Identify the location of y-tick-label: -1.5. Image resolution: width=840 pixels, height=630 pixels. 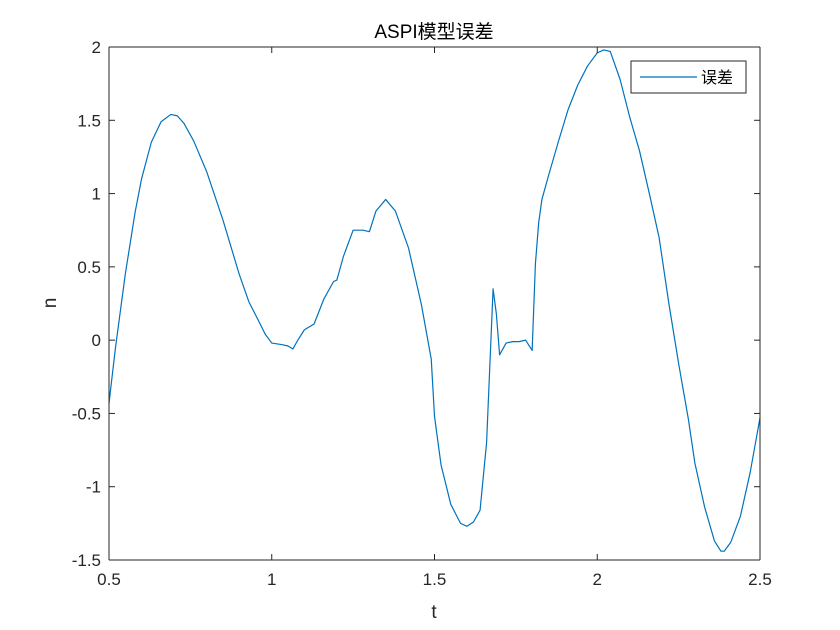
(86, 560).